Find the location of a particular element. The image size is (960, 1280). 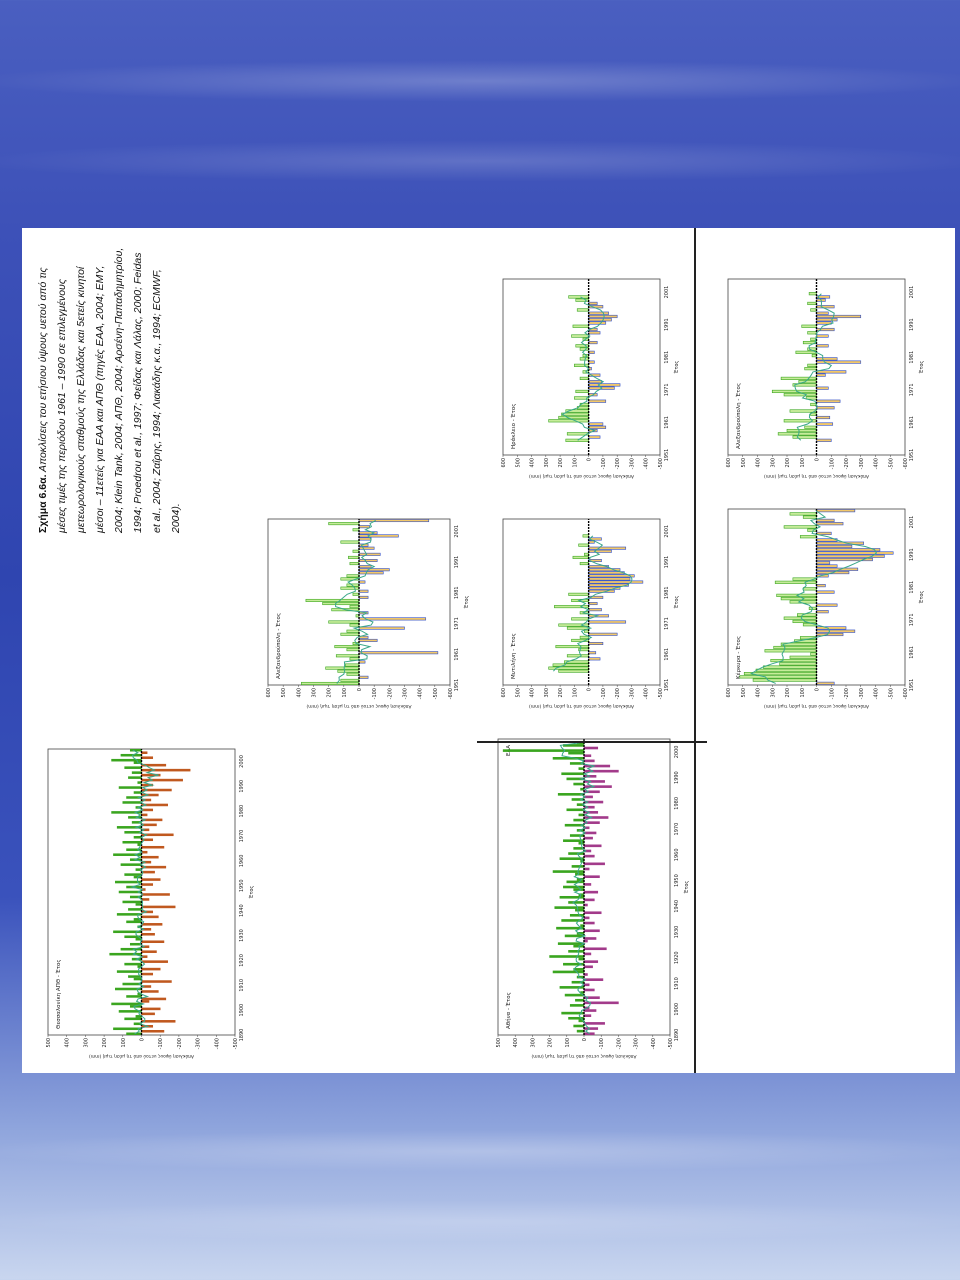

station-title: Κέρκυρα - Έτος is located at coordinates (738, 657).